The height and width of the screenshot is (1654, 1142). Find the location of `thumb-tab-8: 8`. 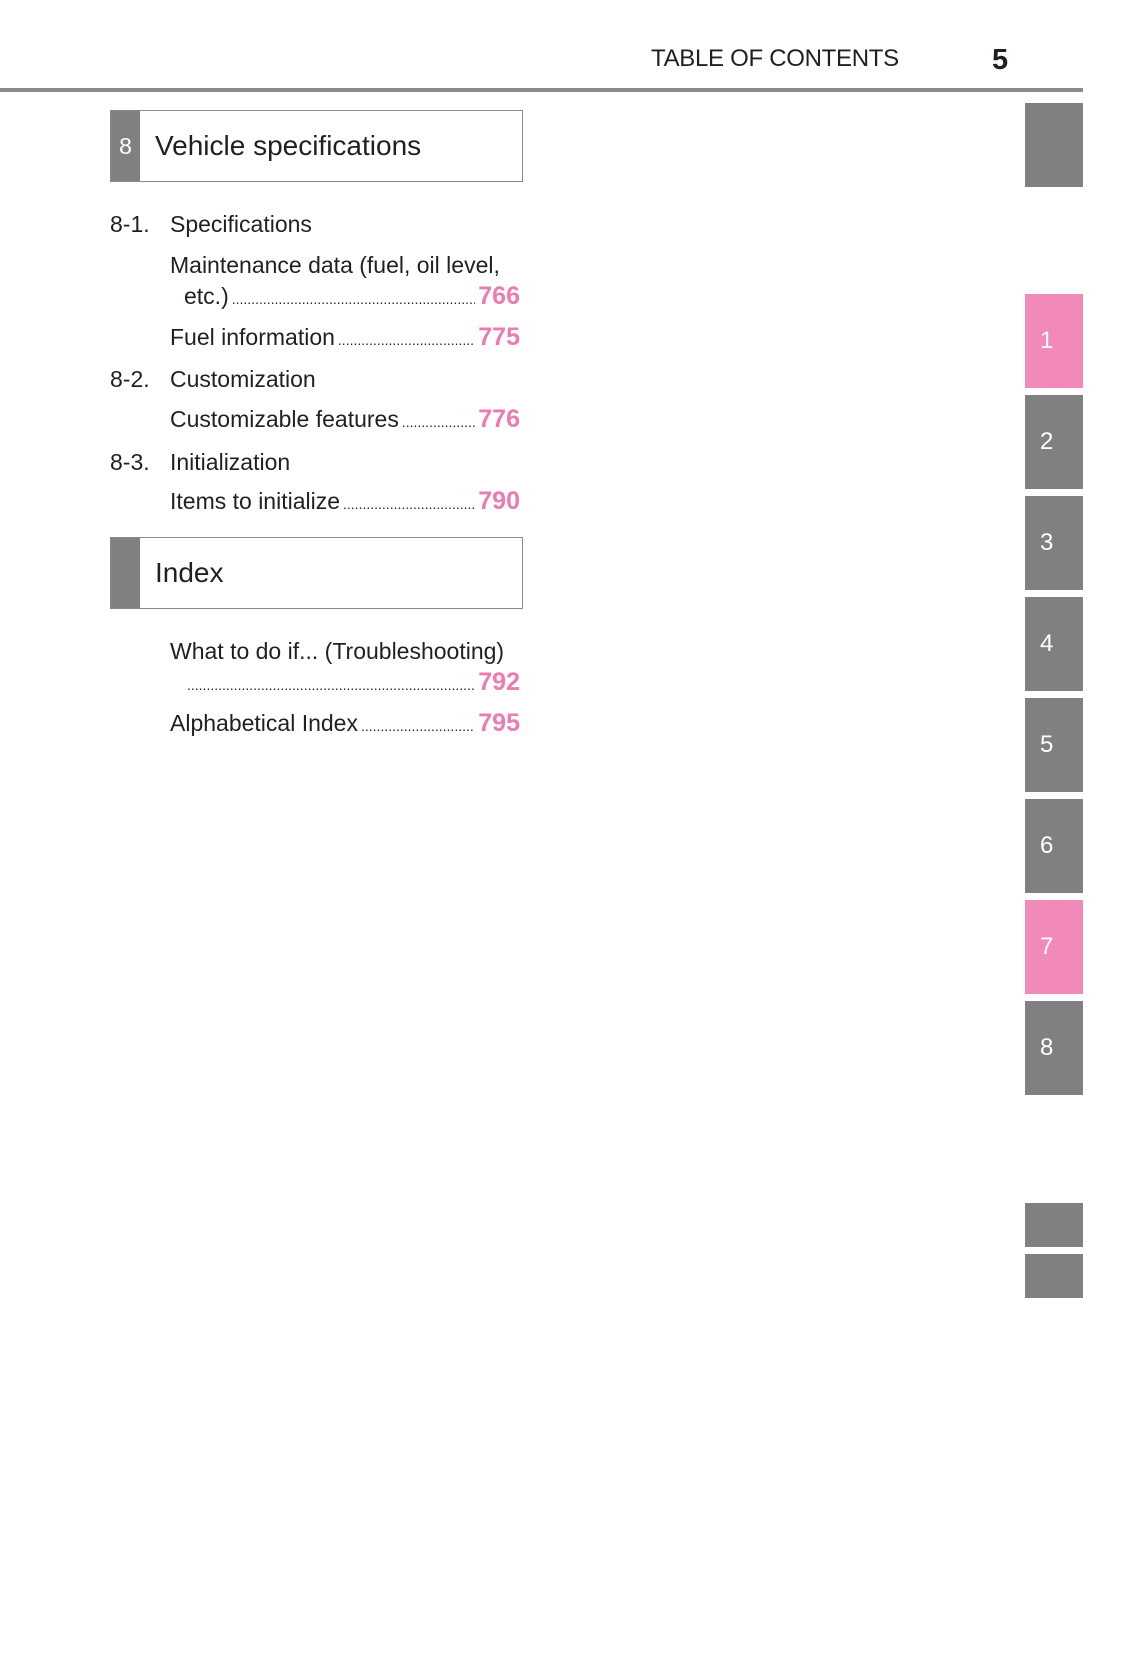

thumb-tab-8: 8 is located at coordinates (1054, 1048).